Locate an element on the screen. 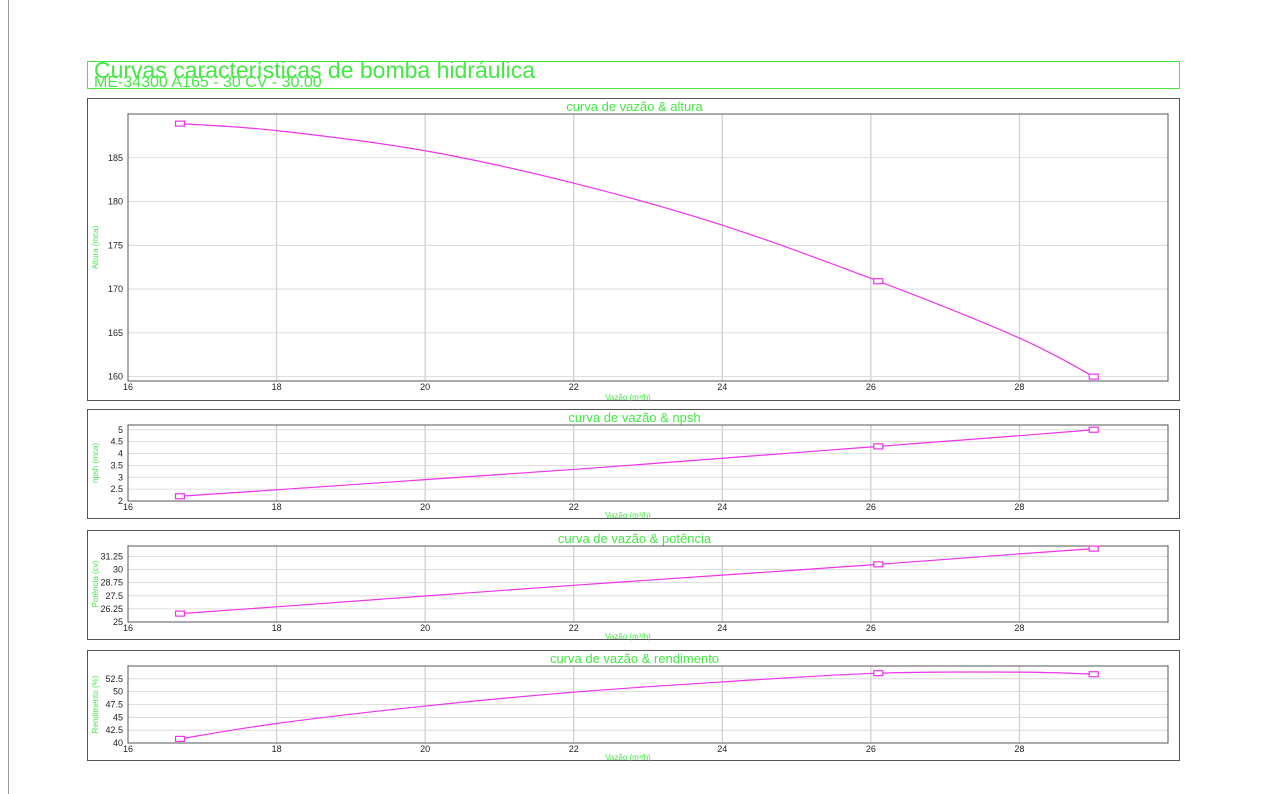 The image size is (1269, 794). y-tick-label: 31.25 is located at coordinates (111, 556).